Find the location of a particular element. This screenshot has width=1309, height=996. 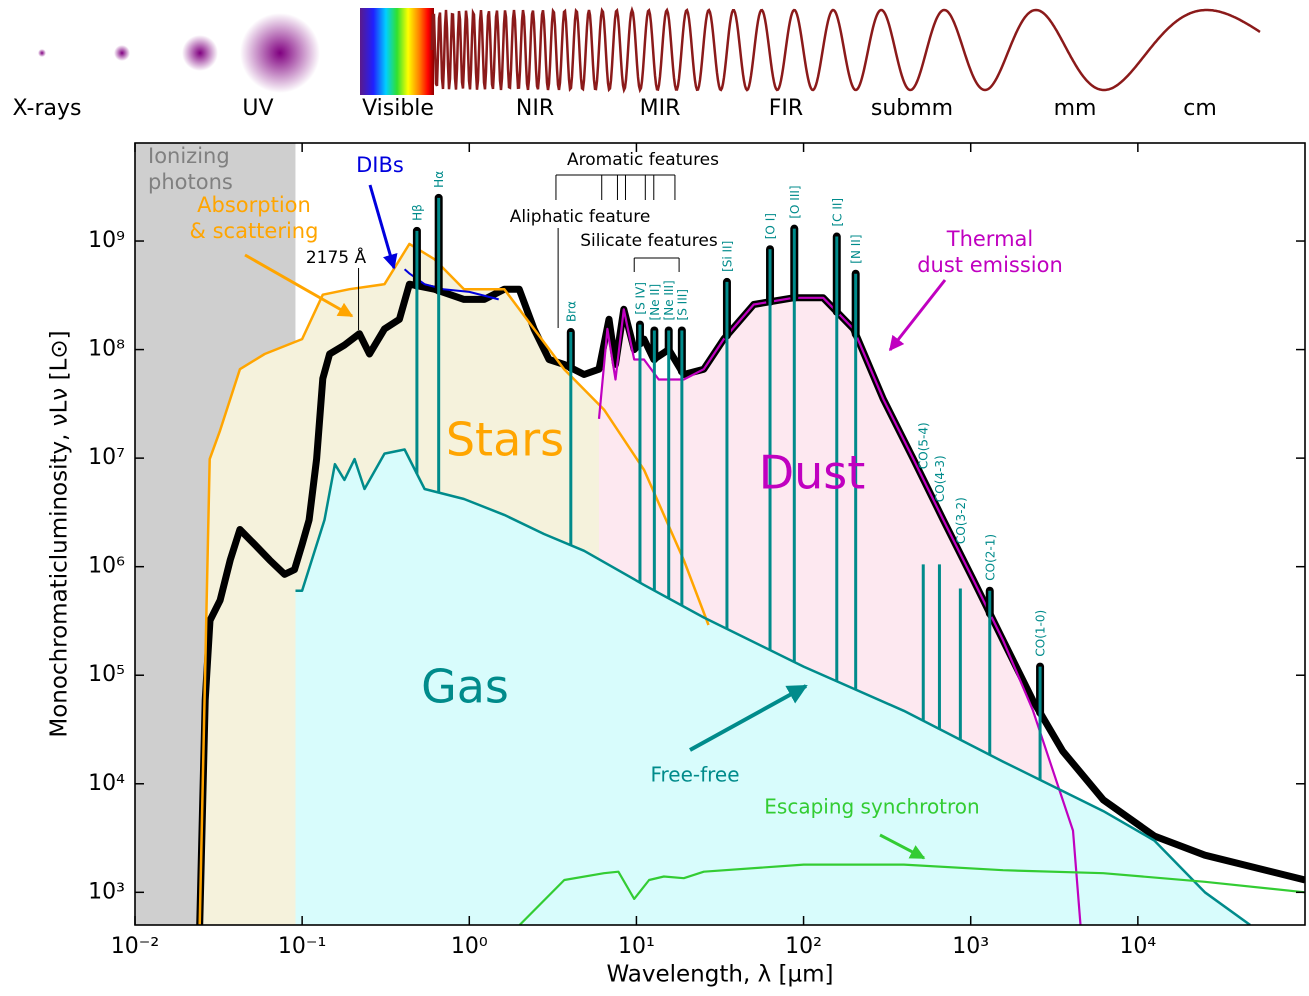

annotation: Aromatic features is located at coordinates (643, 160).